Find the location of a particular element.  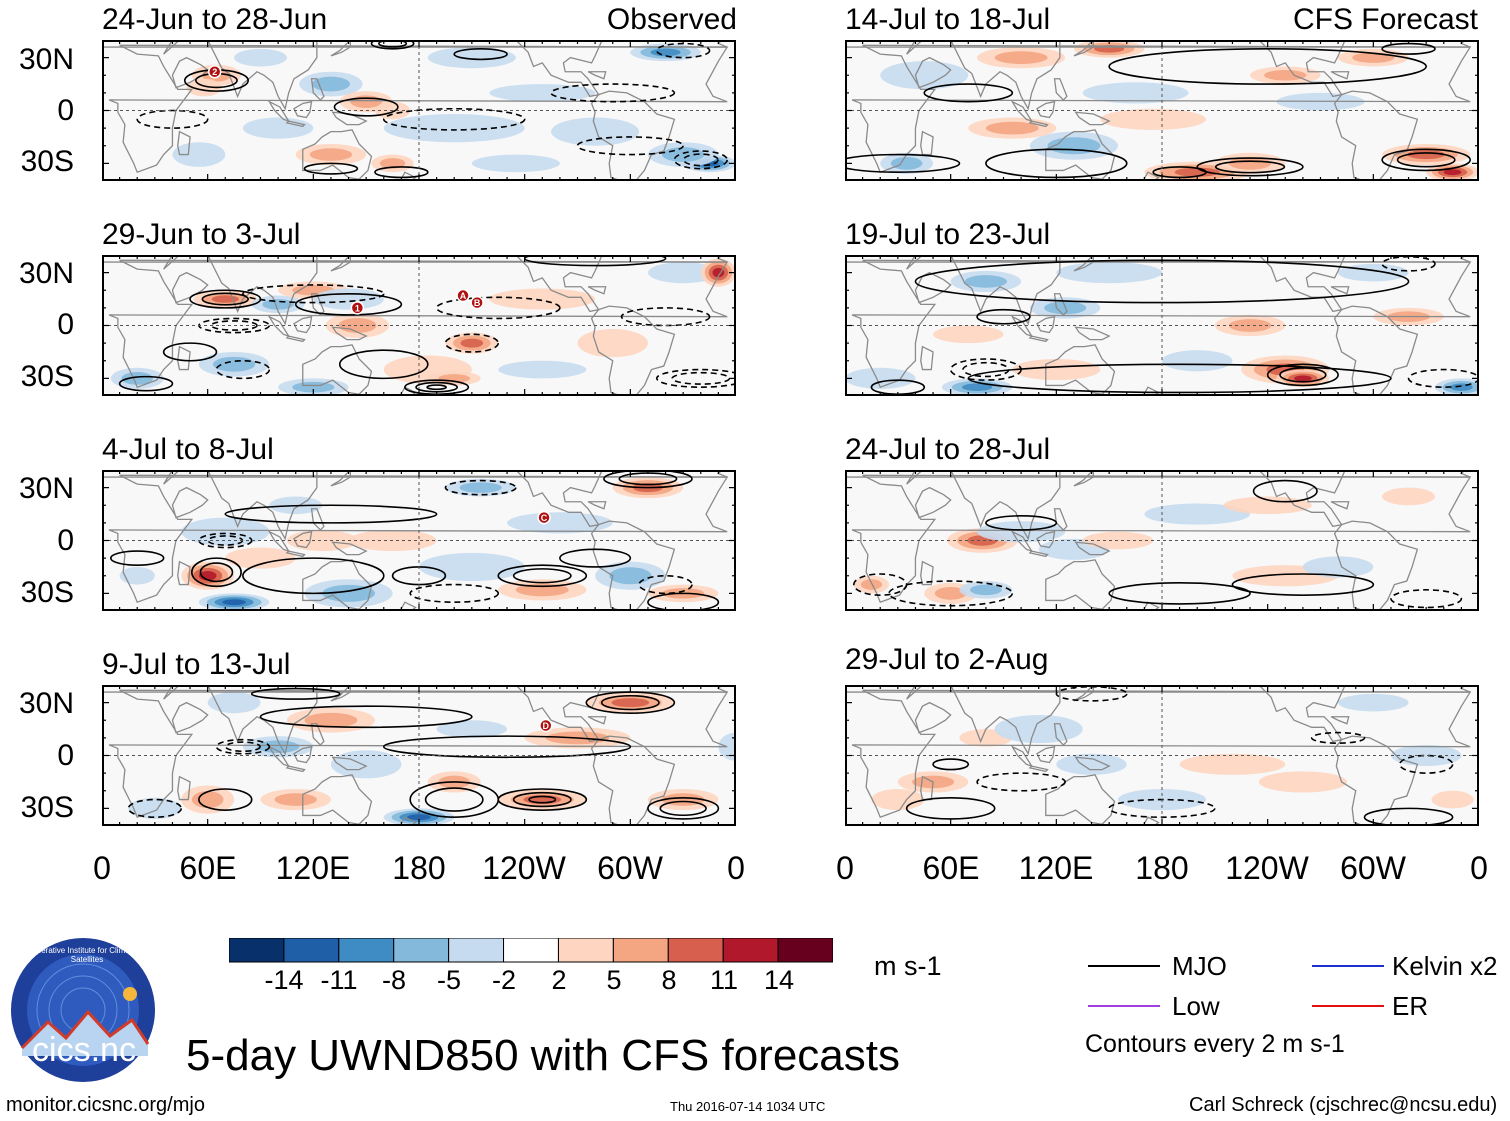

panel-title-3: 4-Jul to 8-Jul is located at coordinates (188, 449).